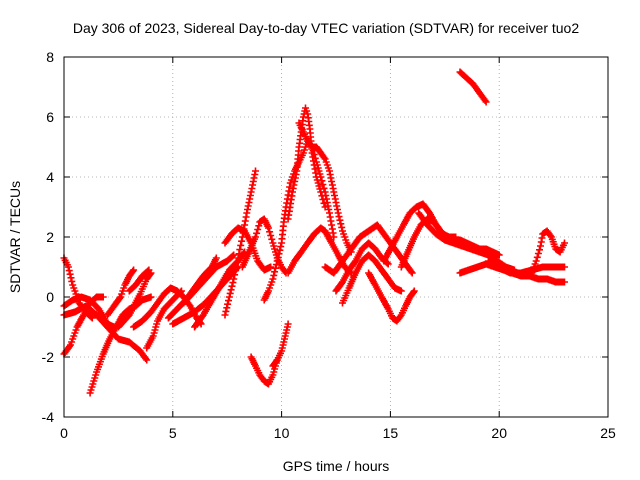  I want to click on y-tick-label: 8, so click(50, 57).